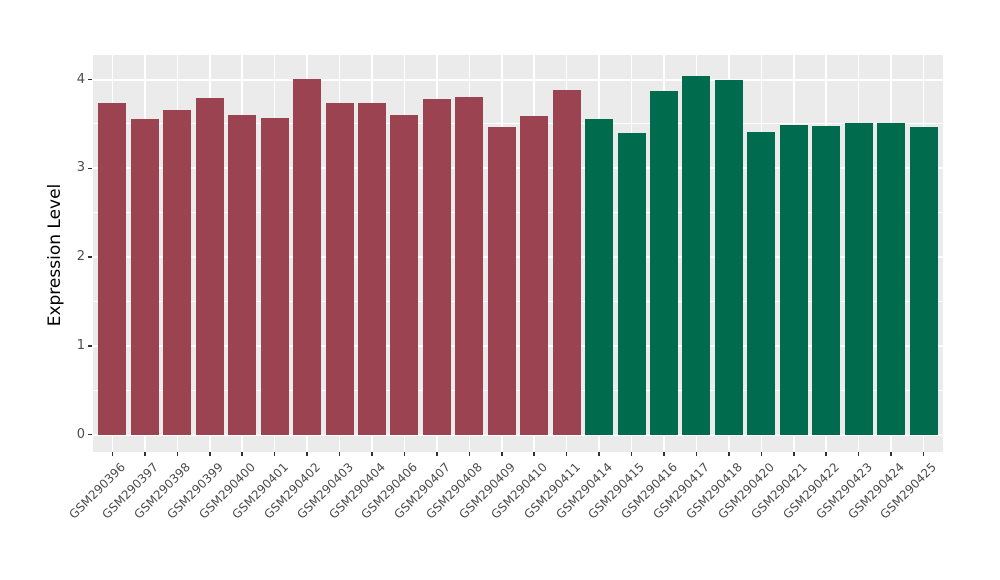 This screenshot has width=1000, height=580. Describe the element at coordinates (761, 283) in the screenshot. I see `bar-GSM290420` at that location.